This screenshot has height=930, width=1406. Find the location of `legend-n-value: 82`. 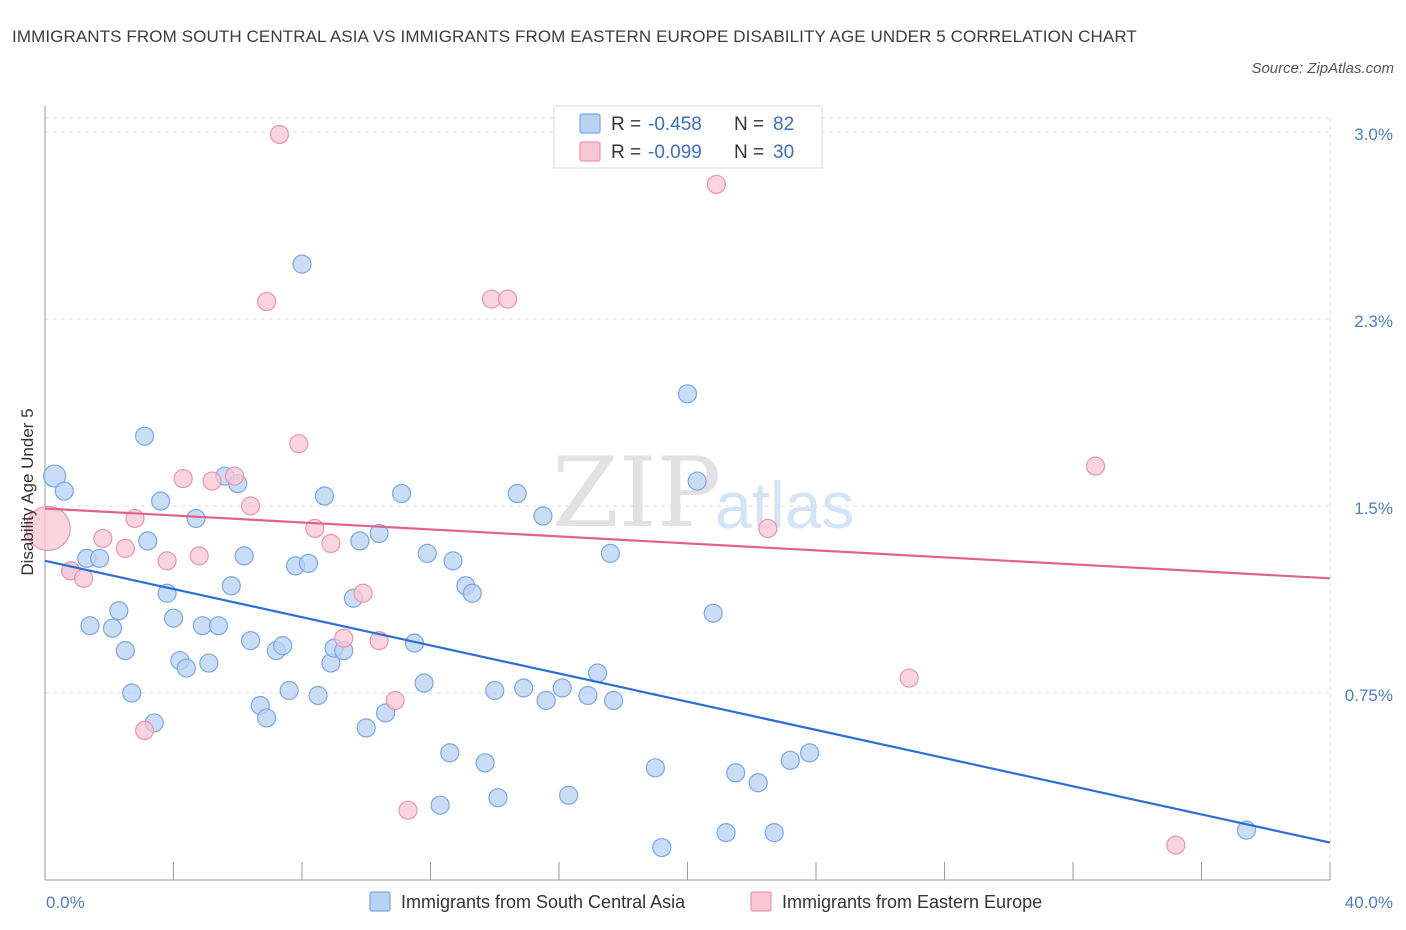

legend-n-value: 82 is located at coordinates (783, 124).